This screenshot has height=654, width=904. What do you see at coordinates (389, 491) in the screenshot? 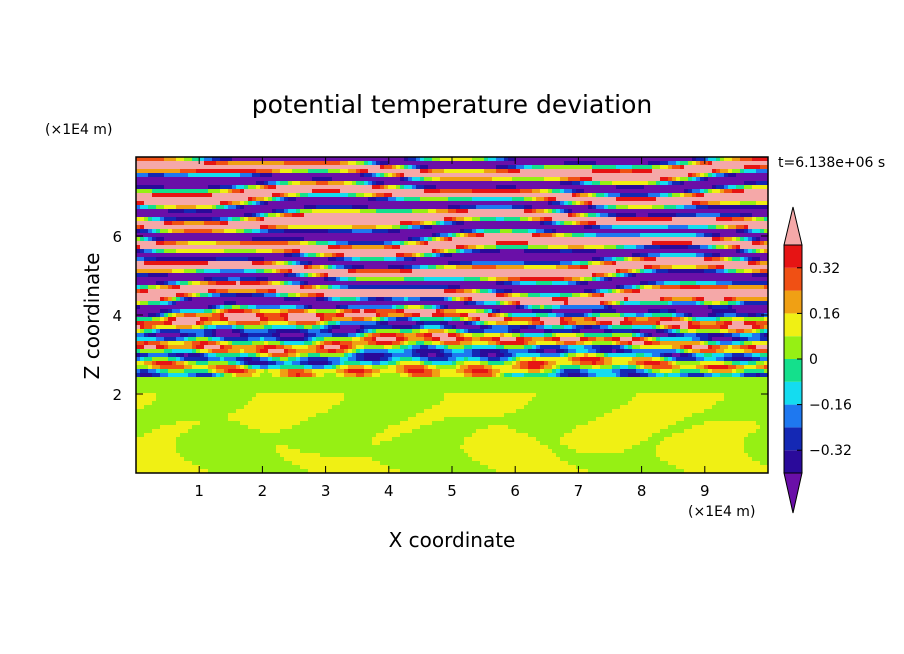
I see `x-tick-label: 4` at bounding box center [389, 491].